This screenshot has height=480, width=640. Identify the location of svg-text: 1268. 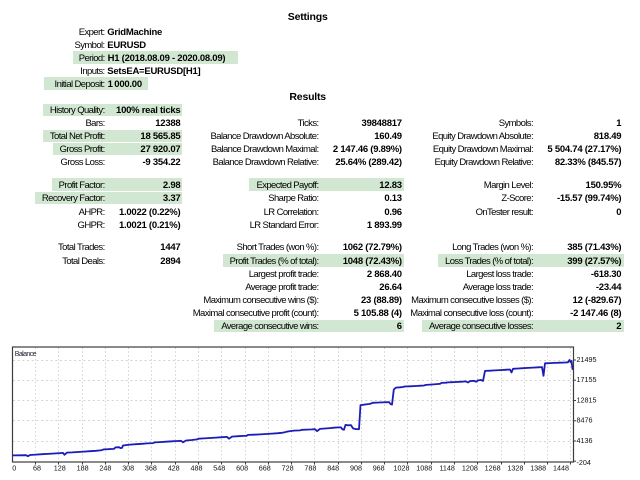
(493, 467).